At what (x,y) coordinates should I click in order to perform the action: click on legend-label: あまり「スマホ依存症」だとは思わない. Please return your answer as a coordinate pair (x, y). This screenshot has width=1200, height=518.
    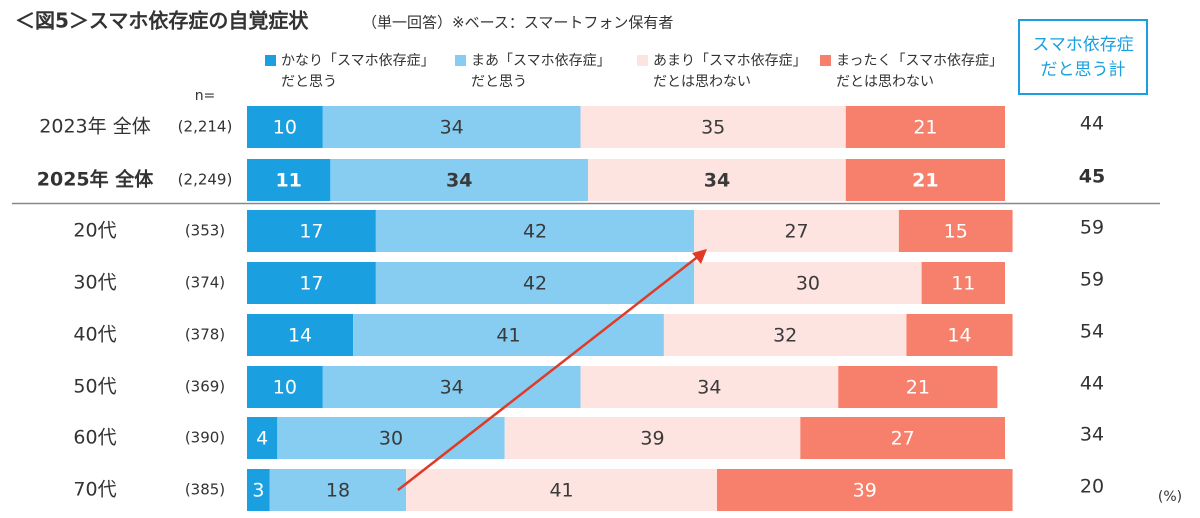
    Looking at the image, I should click on (730, 71).